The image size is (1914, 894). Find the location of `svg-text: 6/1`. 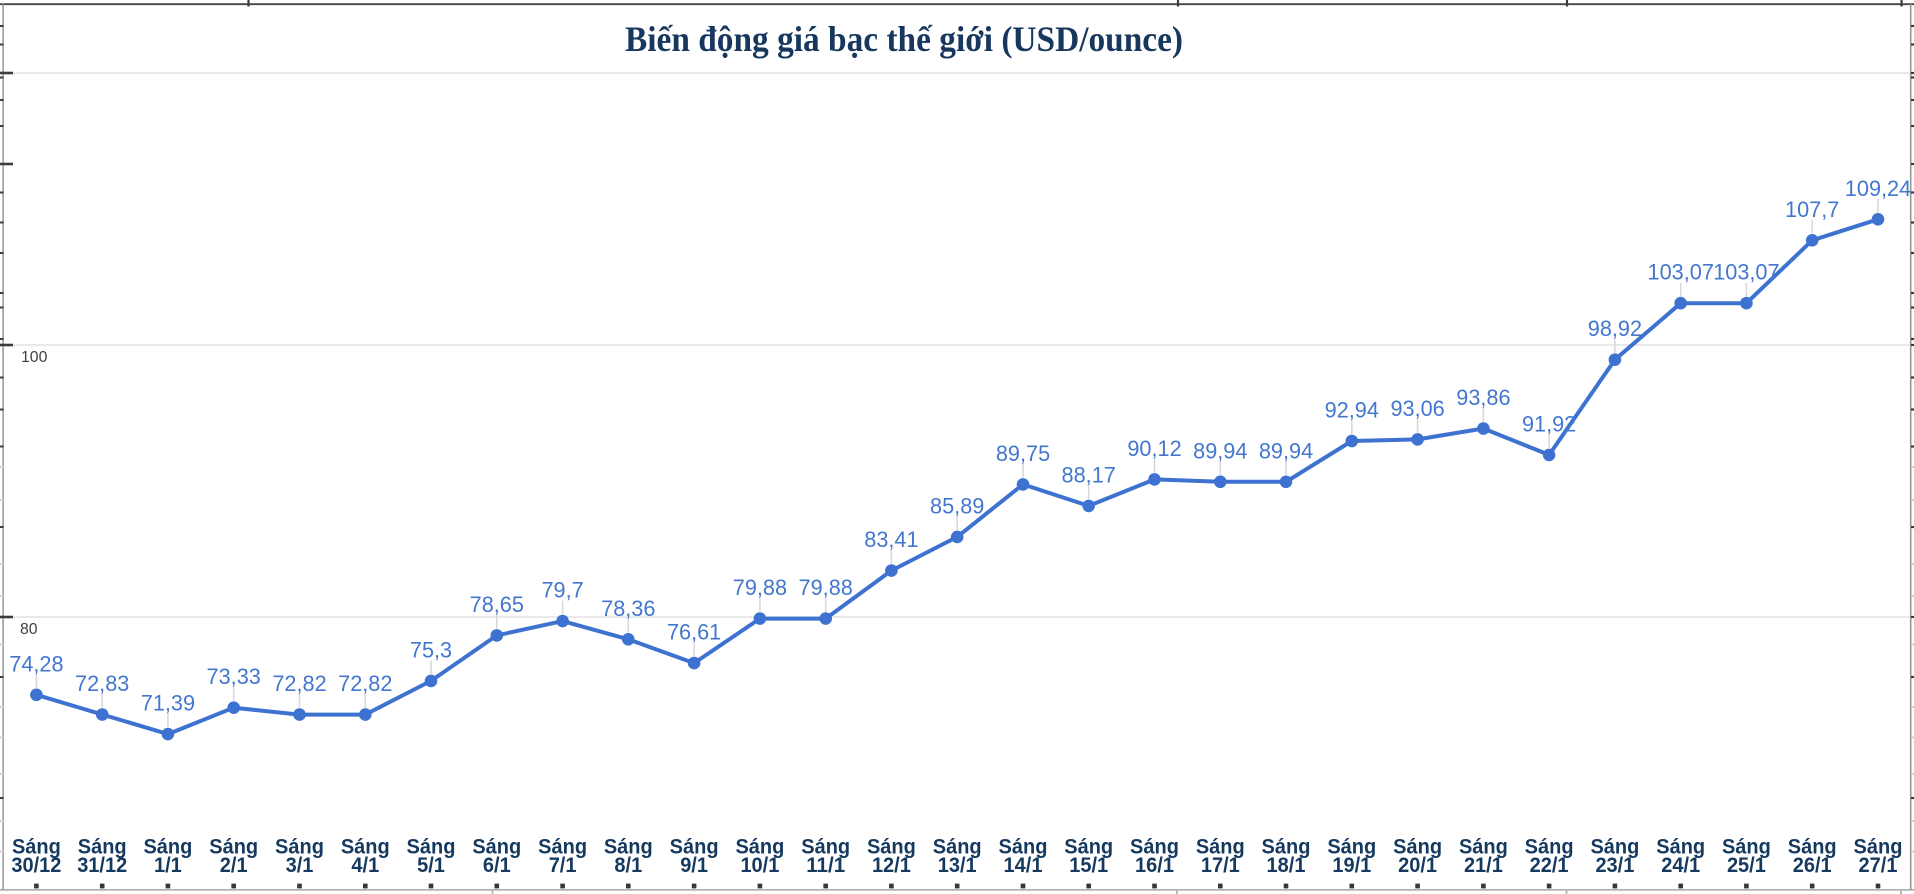

svg-text: 6/1 is located at coordinates (497, 865).